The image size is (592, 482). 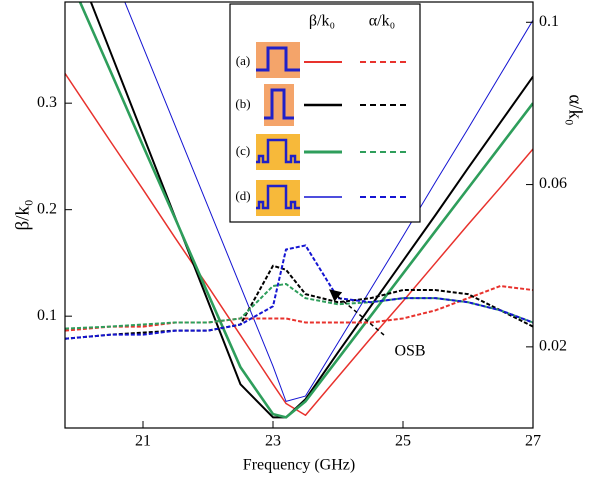 I want to click on x-tick-label: 21, so click(x=143, y=441).